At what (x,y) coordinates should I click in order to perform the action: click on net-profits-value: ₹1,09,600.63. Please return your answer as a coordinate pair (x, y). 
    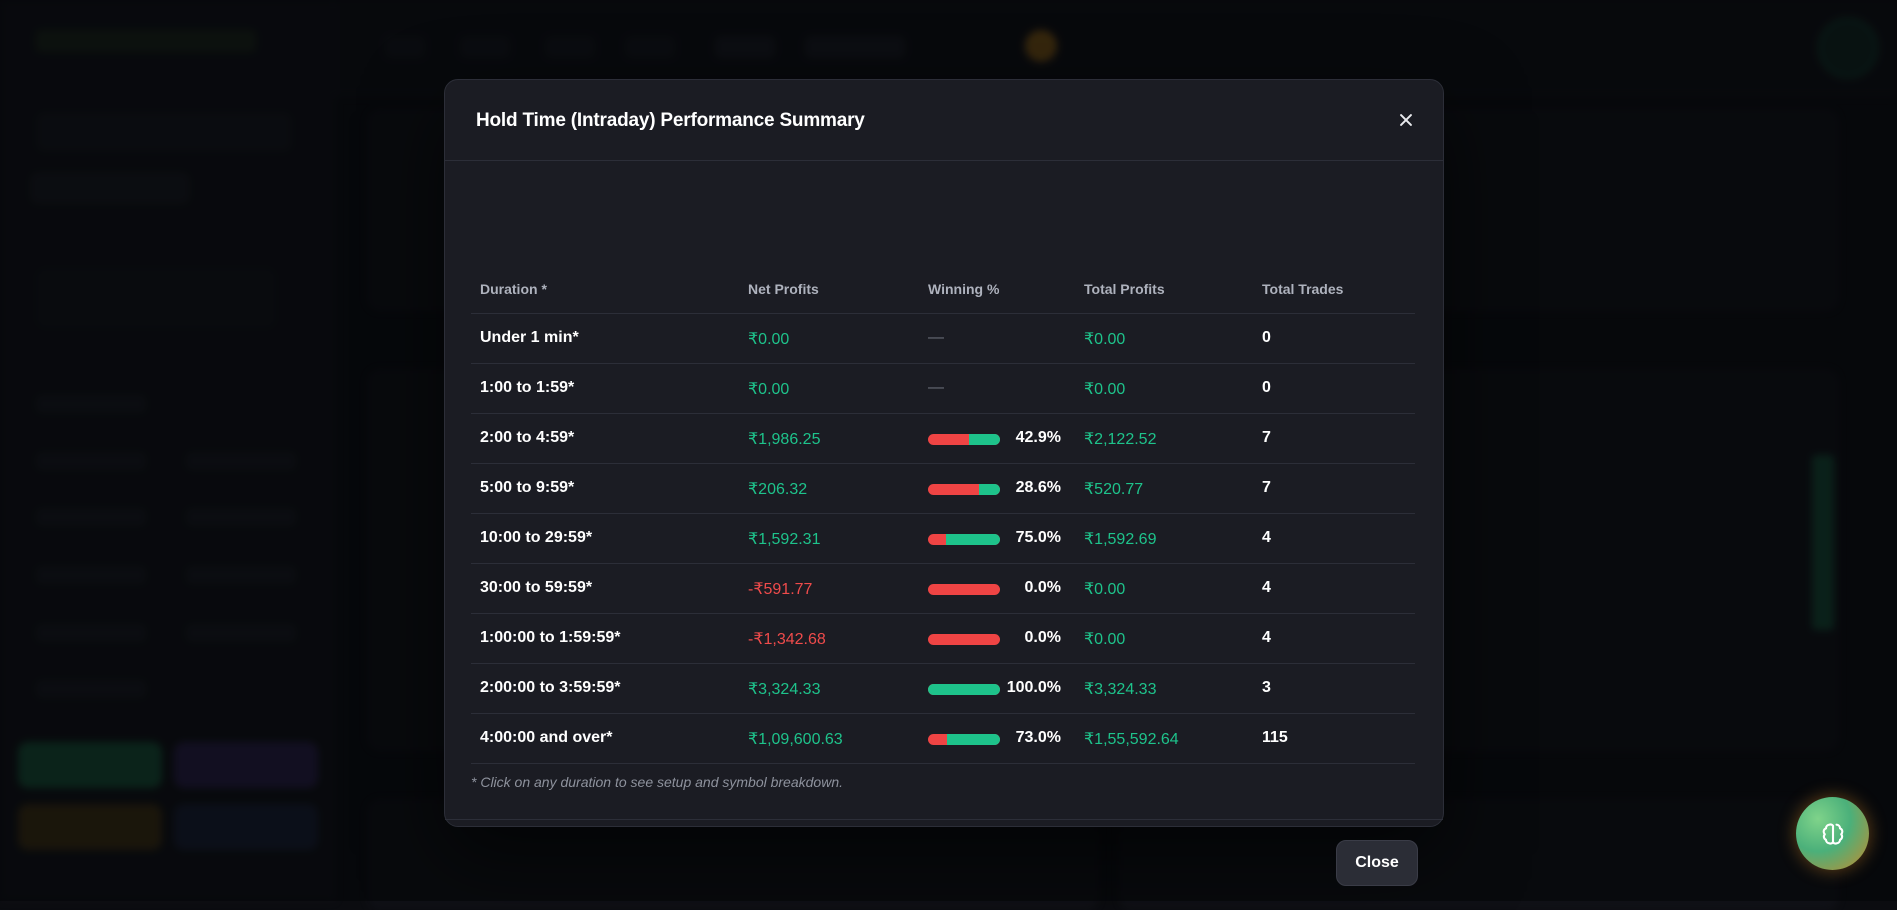
    Looking at the image, I should click on (795, 739).